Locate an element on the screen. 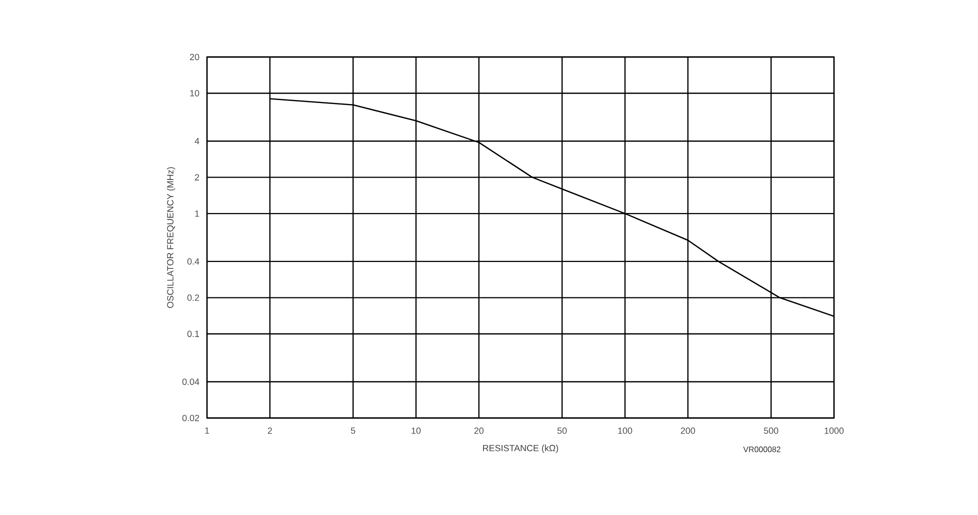 This screenshot has width=978, height=515. y-tick-label: 10 is located at coordinates (195, 93).